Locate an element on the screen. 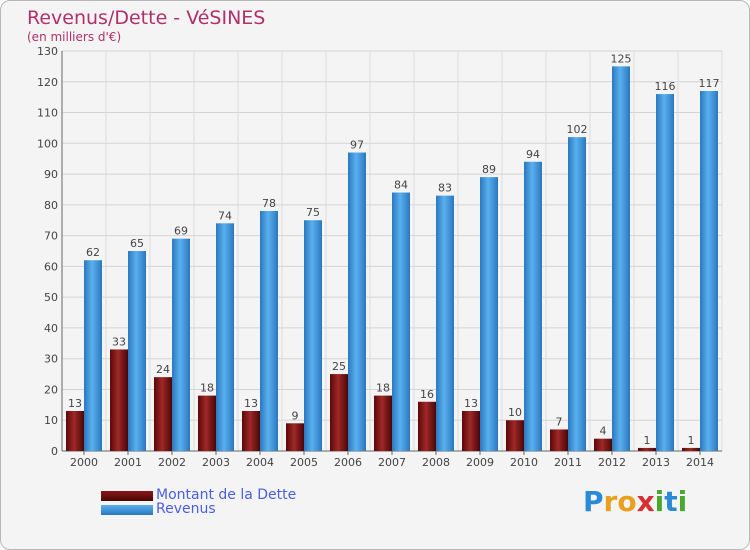  bar-revenus-2012 is located at coordinates (621, 258).